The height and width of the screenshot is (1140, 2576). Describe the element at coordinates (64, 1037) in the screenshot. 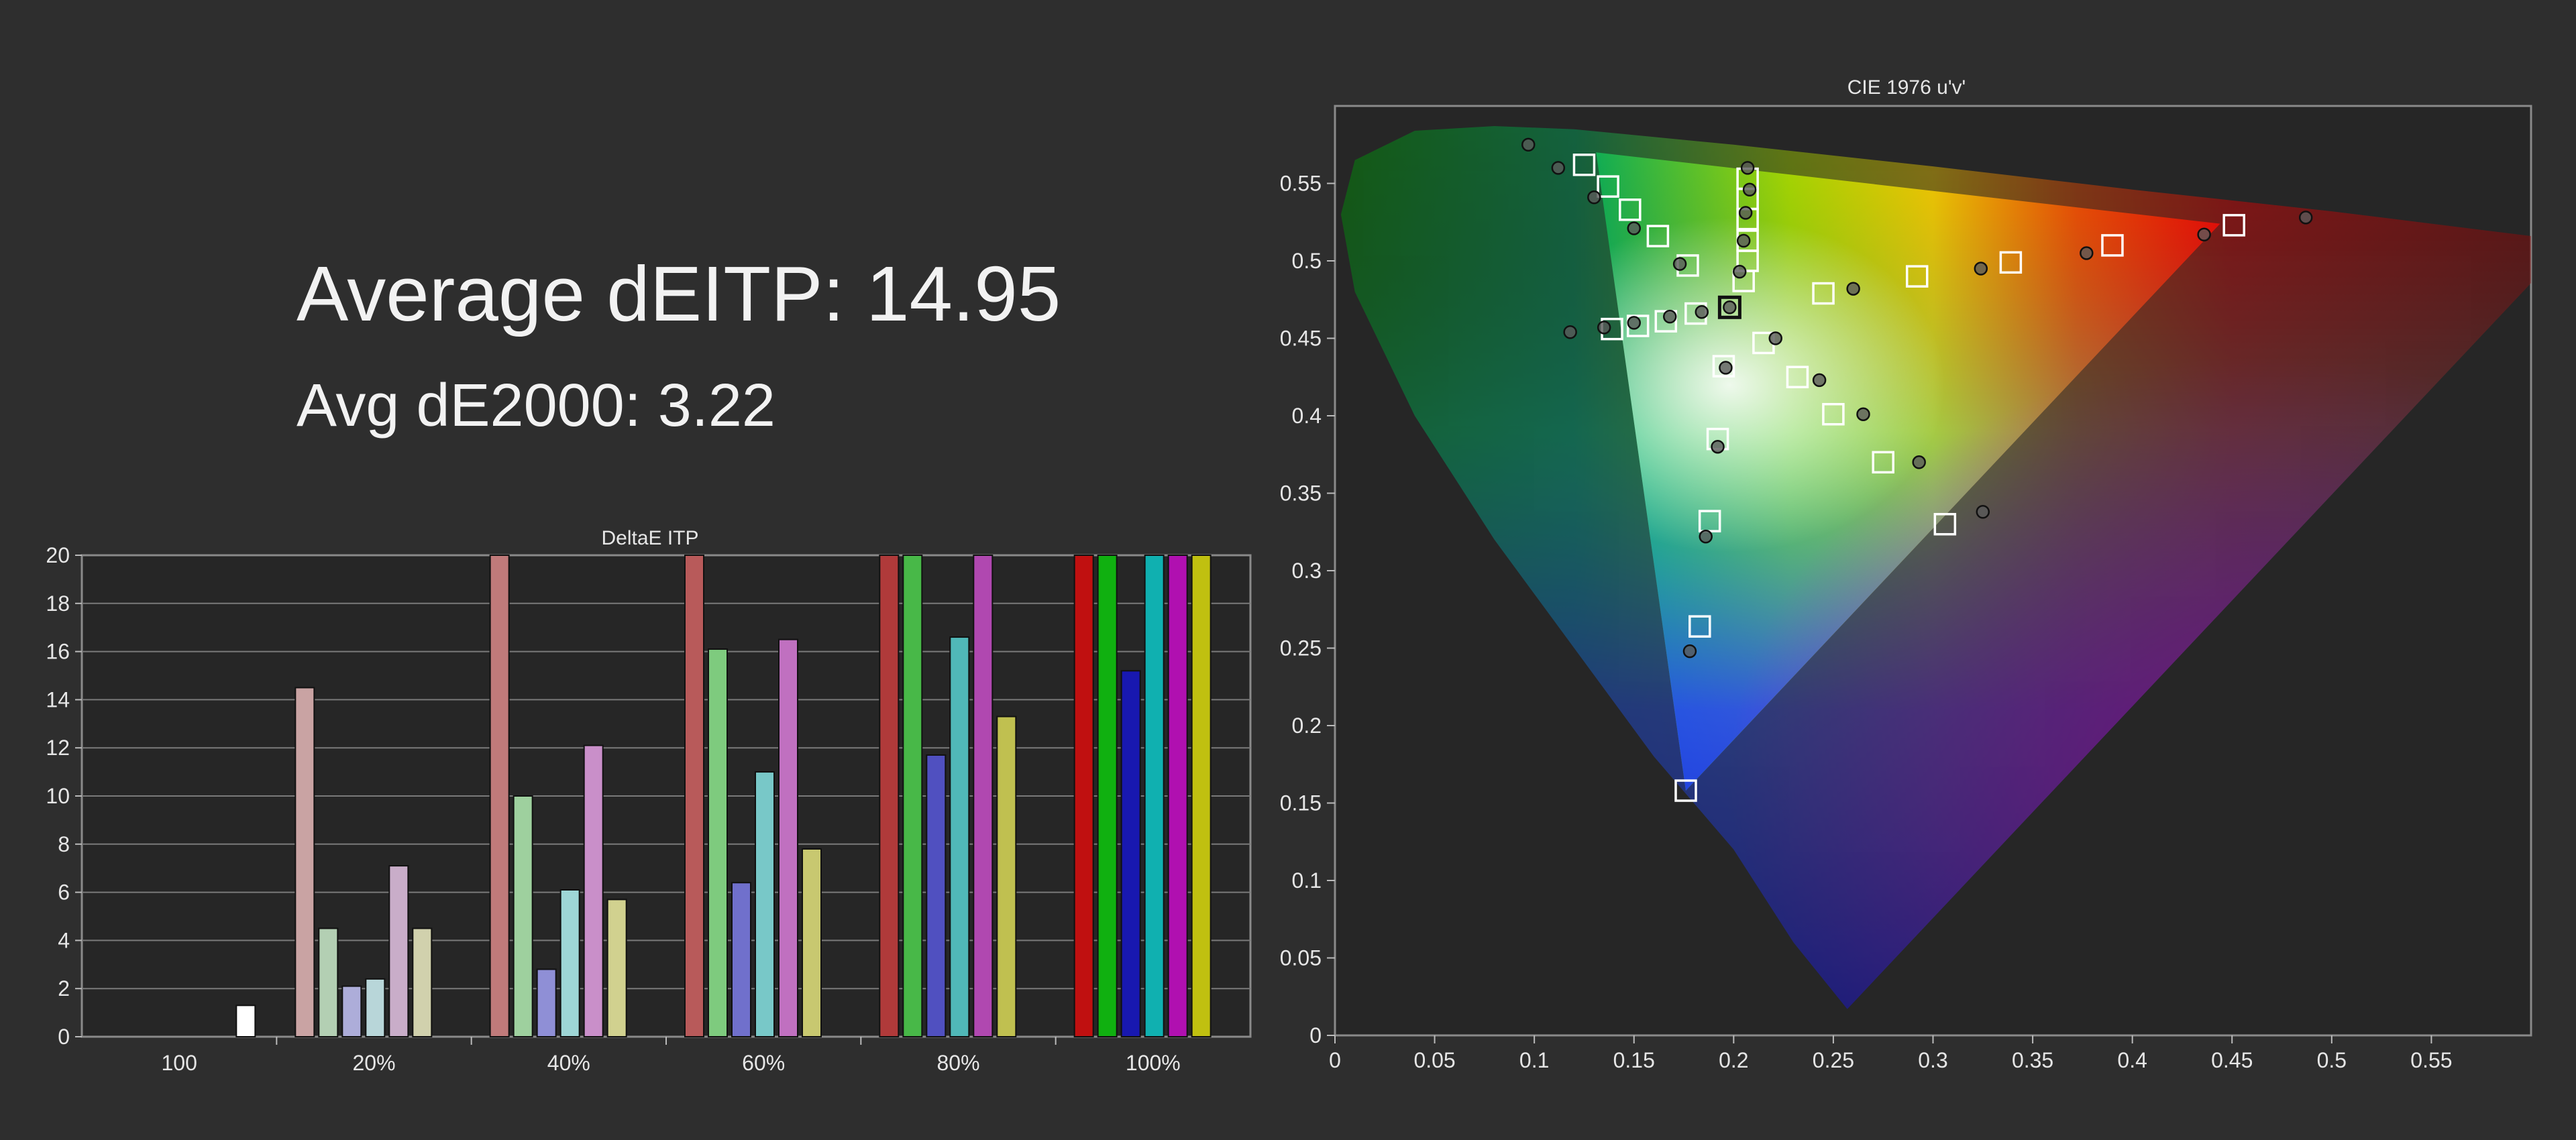

I see `bar-y-tick-label: 0` at that location.